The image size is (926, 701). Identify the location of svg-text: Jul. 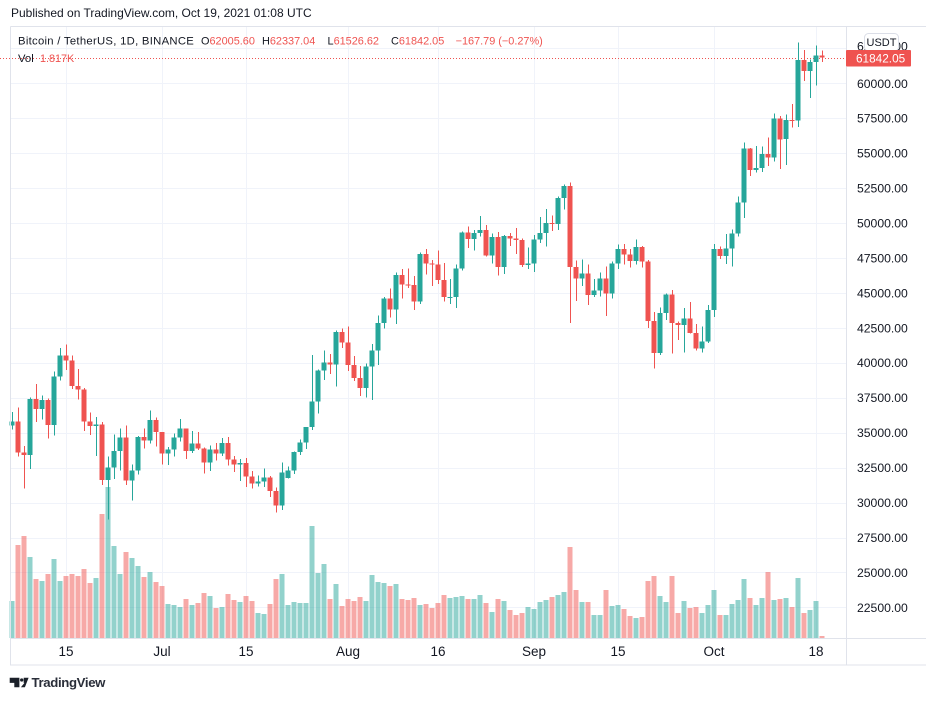
(161, 651).